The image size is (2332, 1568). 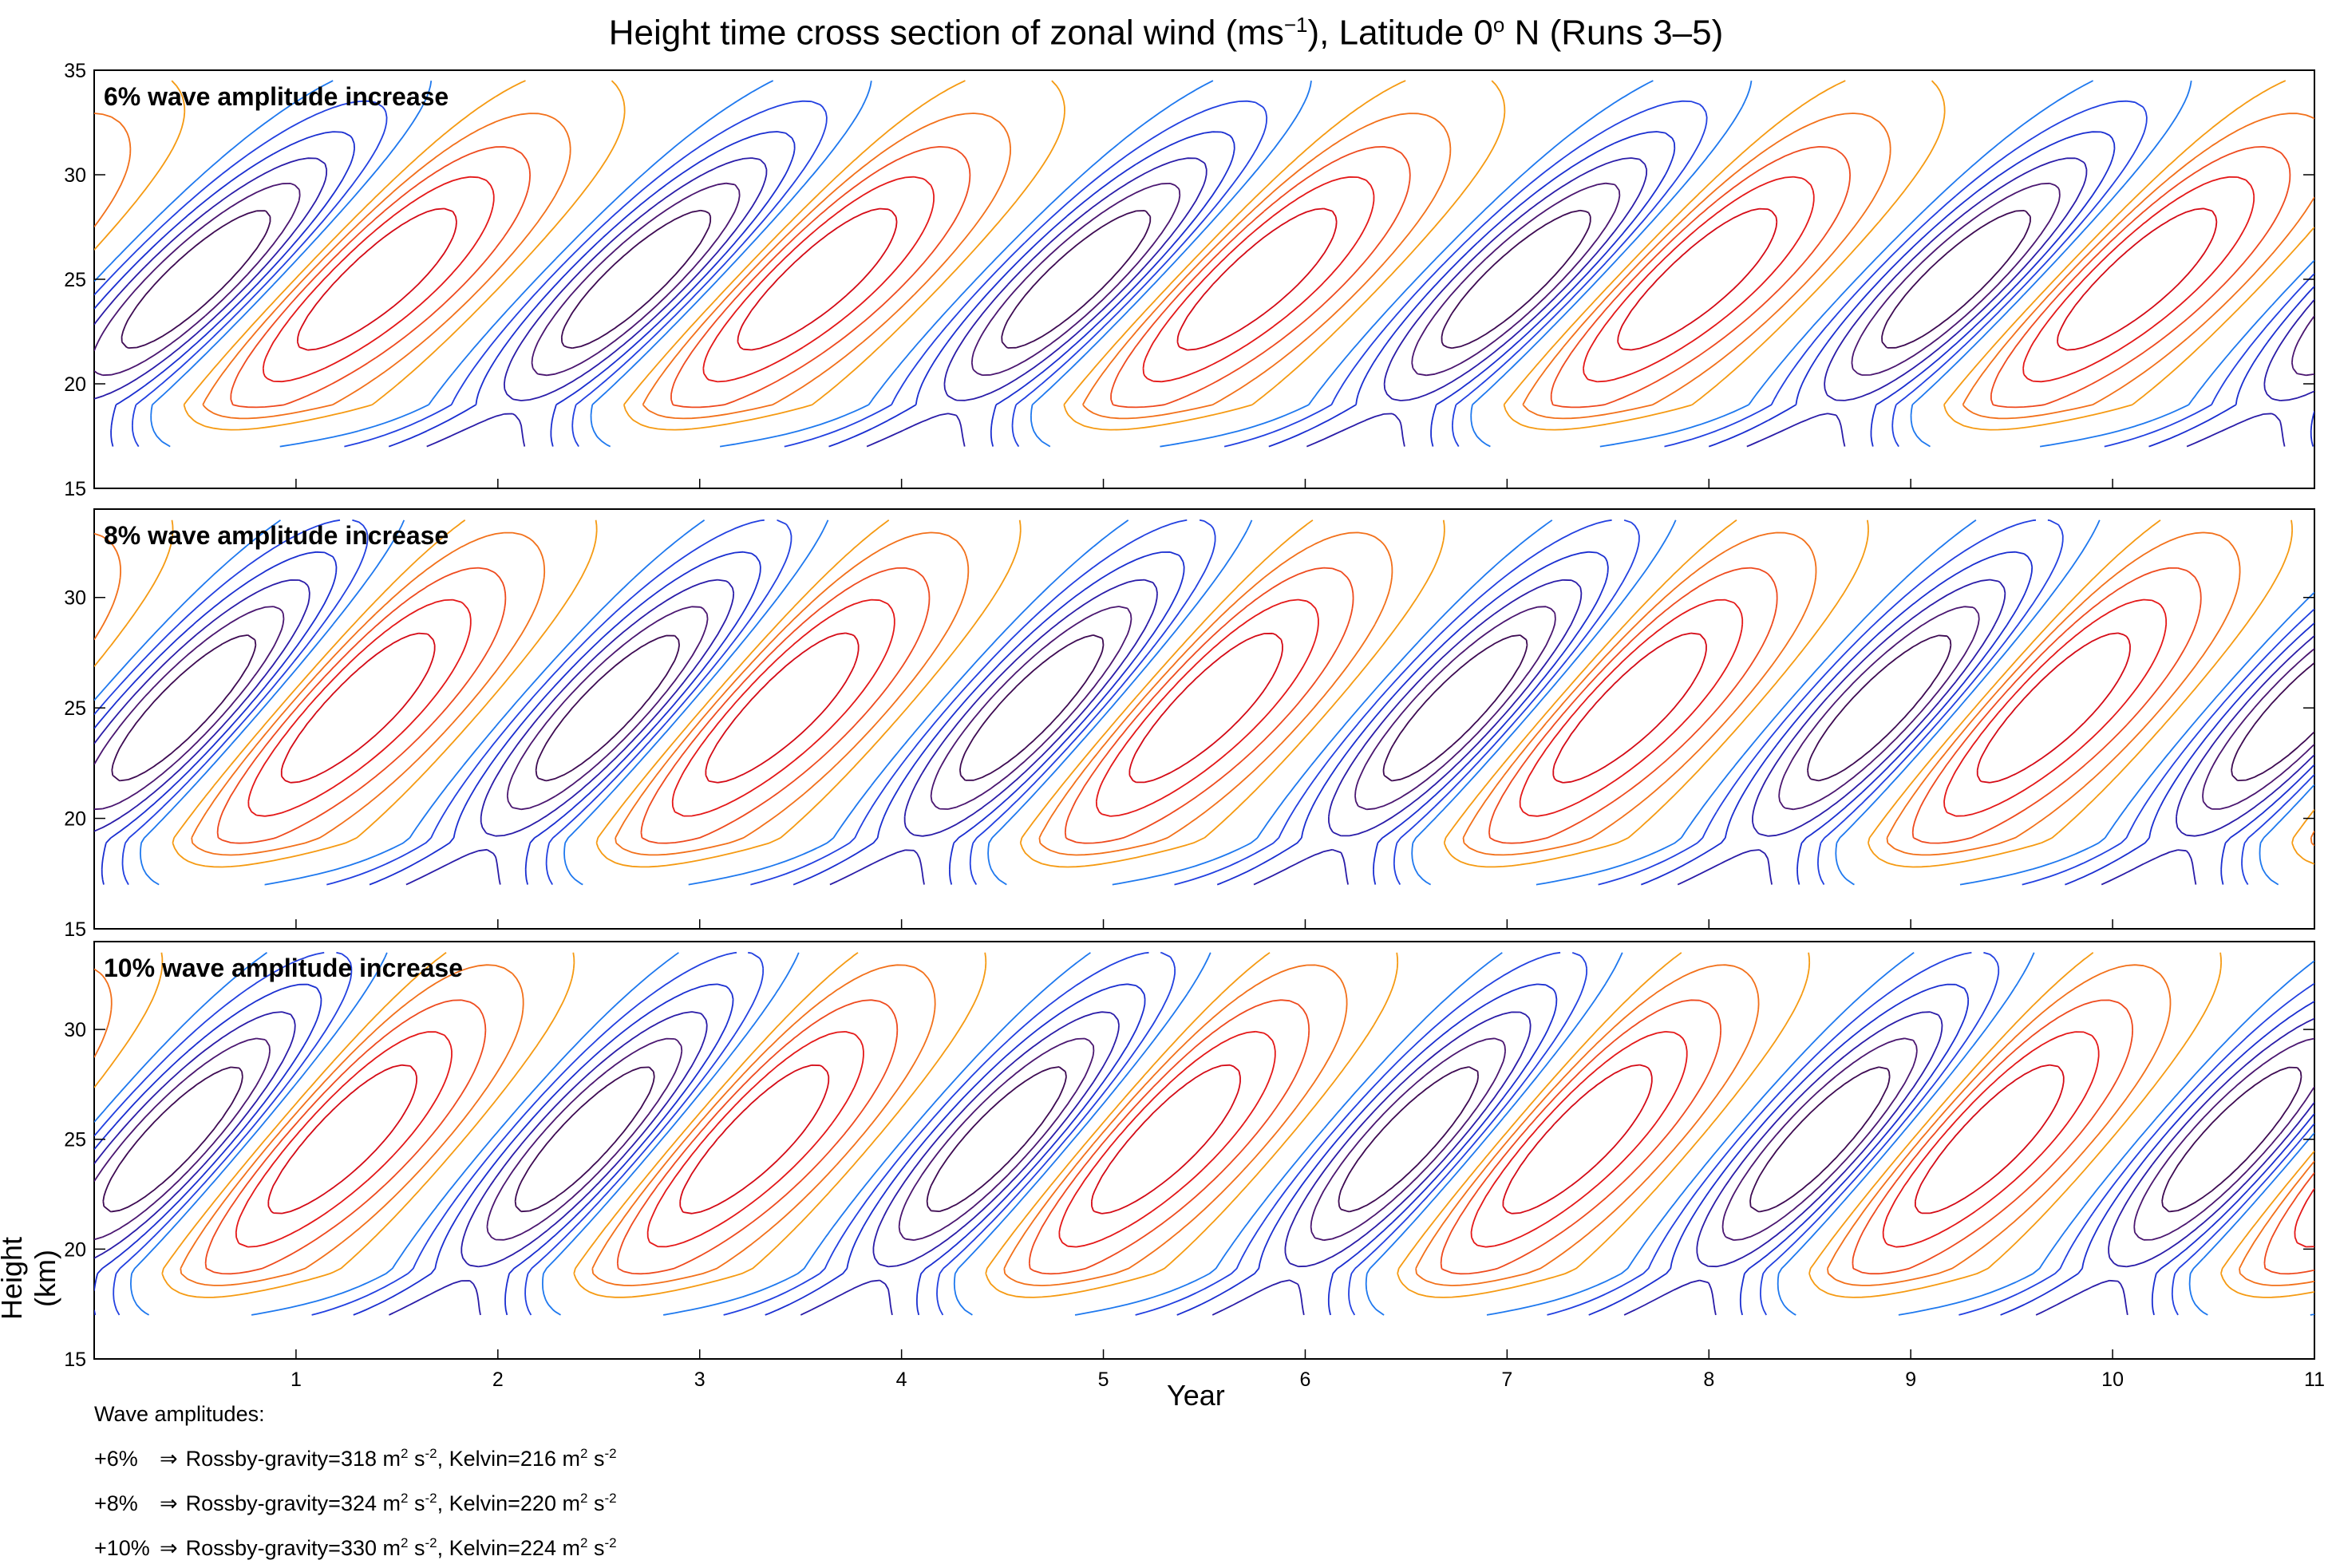 What do you see at coordinates (700, 1380) in the screenshot?
I see `x-tick-label: 3` at bounding box center [700, 1380].